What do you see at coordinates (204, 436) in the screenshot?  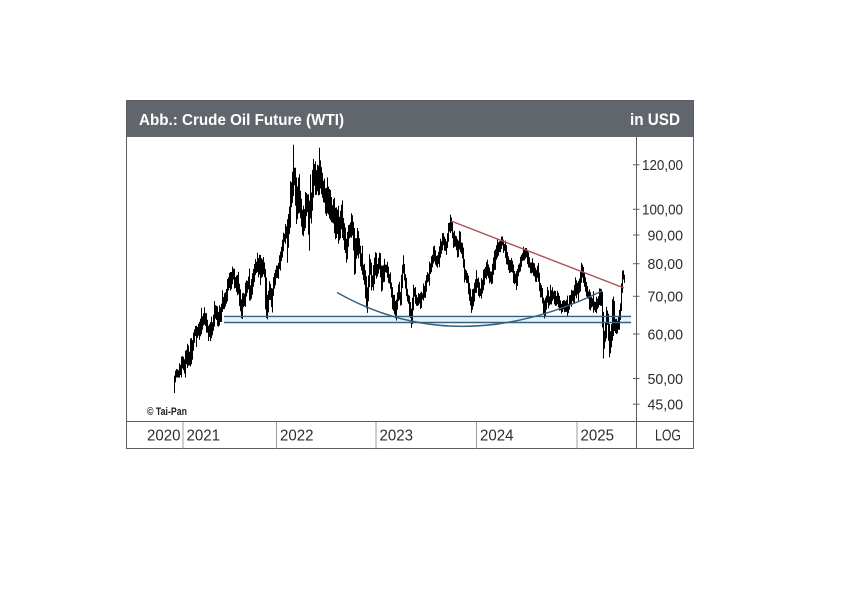 I see `svg-text: 2021` at bounding box center [204, 436].